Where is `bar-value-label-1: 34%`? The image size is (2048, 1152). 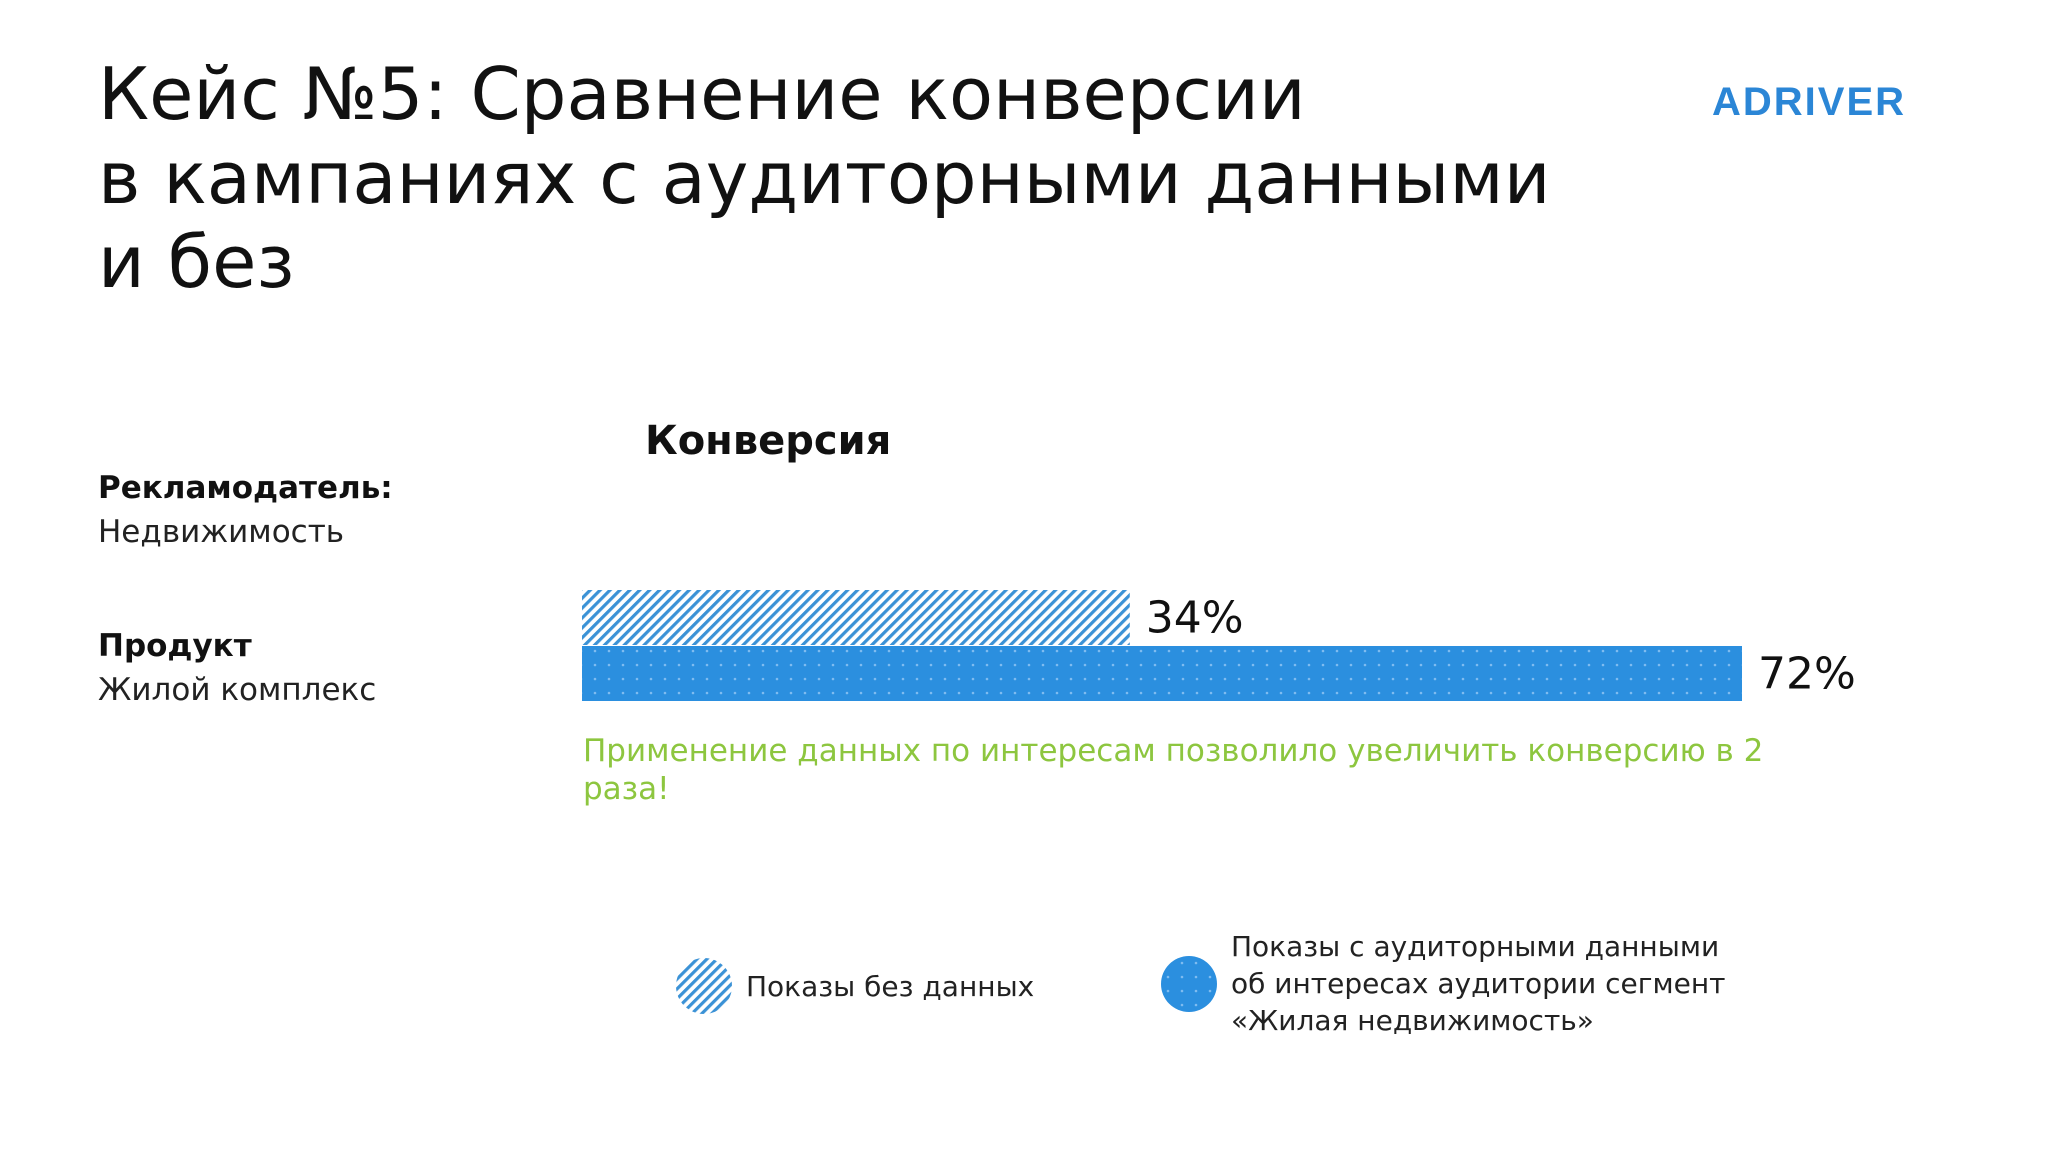 bar-value-label-1: 34% is located at coordinates (1195, 618).